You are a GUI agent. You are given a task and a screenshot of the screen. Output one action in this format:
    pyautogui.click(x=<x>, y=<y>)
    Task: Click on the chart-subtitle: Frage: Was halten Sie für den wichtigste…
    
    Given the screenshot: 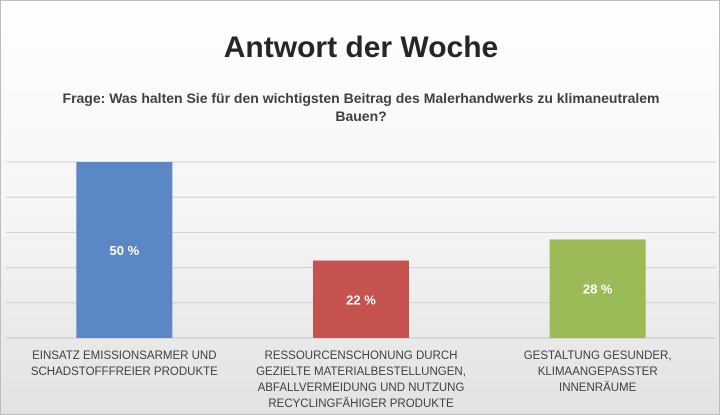 What is the action you would take?
    pyautogui.click(x=361, y=107)
    